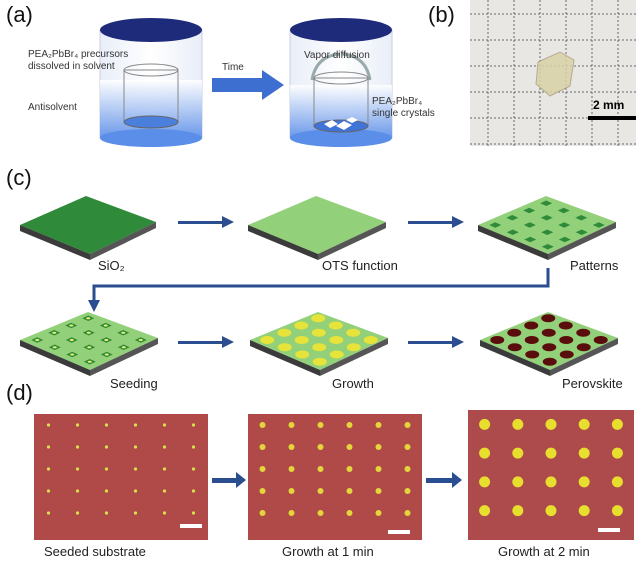 The image size is (638, 562). I want to click on right-vial-lid, so click(341, 30).